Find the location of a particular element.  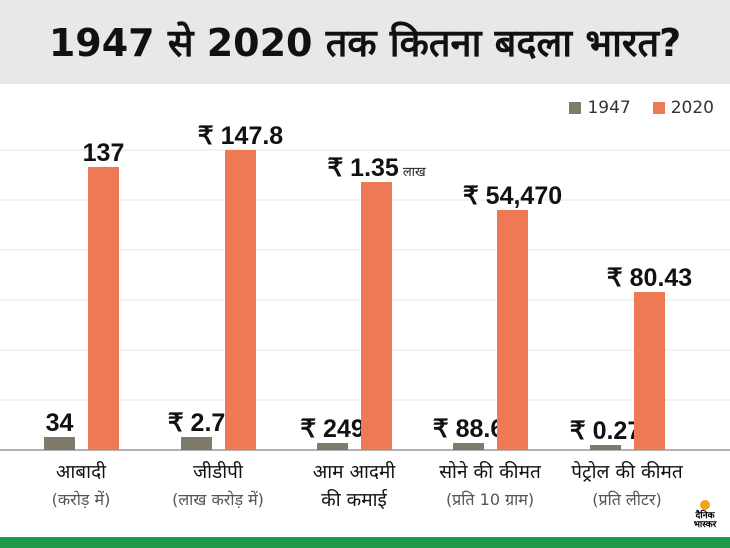

category-name: पेट्रोल की कीमत is located at coordinates (627, 472).